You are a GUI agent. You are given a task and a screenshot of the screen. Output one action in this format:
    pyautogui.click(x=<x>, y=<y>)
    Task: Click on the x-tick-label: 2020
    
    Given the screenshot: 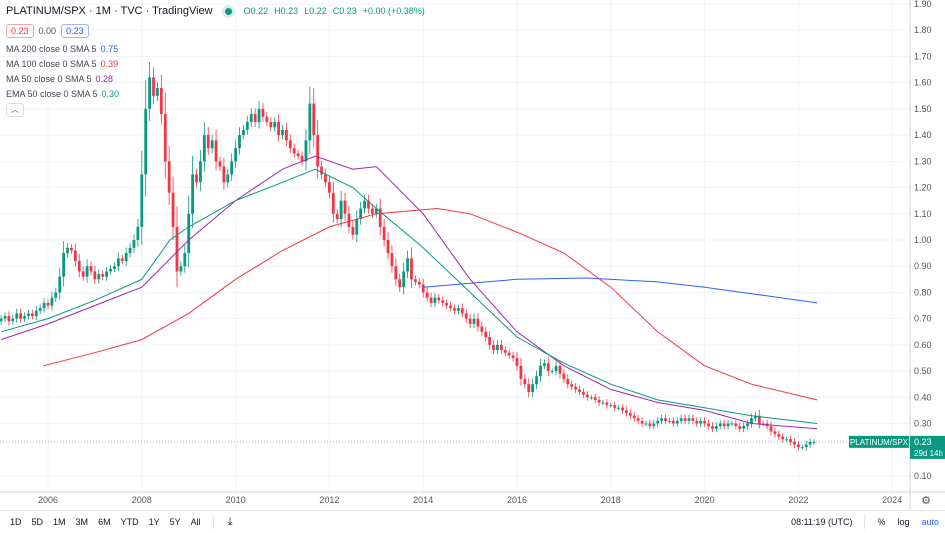 What is the action you would take?
    pyautogui.click(x=705, y=500)
    